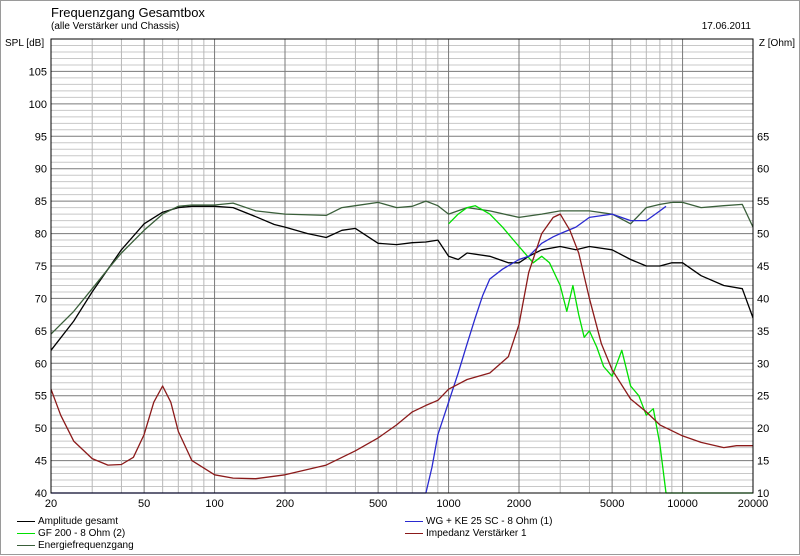  What do you see at coordinates (41, 429) in the screenshot?
I see `y-left-tick-label: 50` at bounding box center [41, 429].